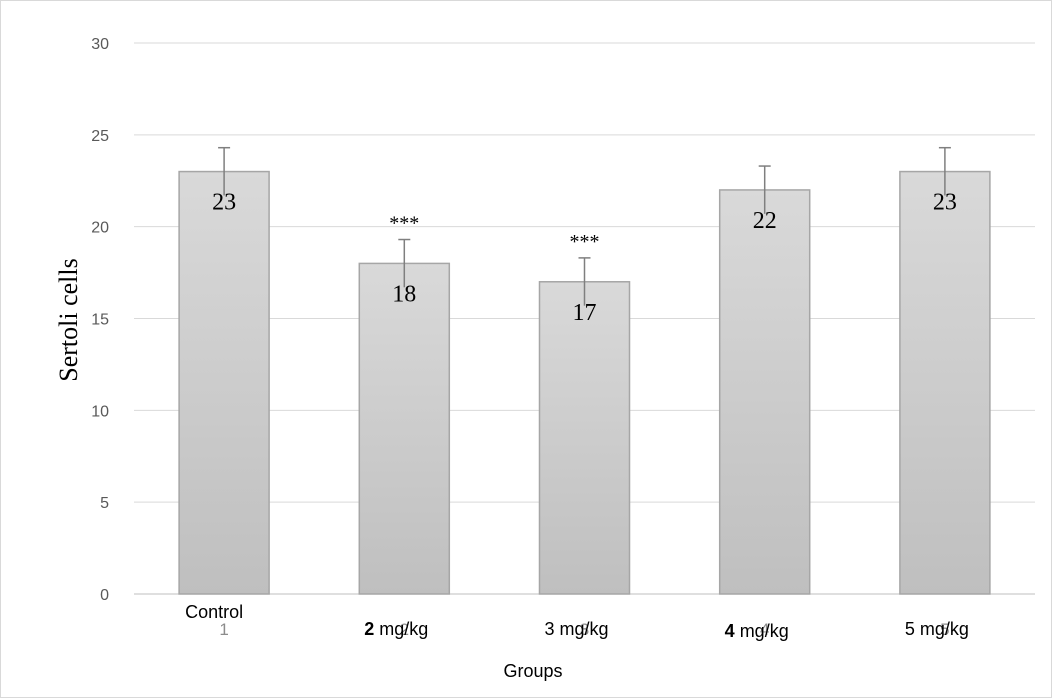  I want to click on group-label: Control, so click(214, 612).